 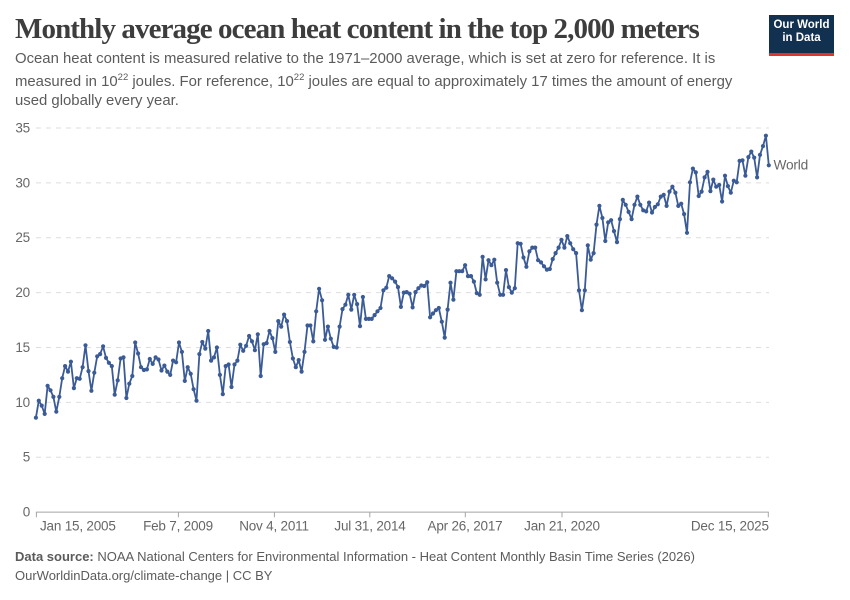 What do you see at coordinates (78, 526) in the screenshot?
I see `svg-text: Jan 15, 2005` at bounding box center [78, 526].